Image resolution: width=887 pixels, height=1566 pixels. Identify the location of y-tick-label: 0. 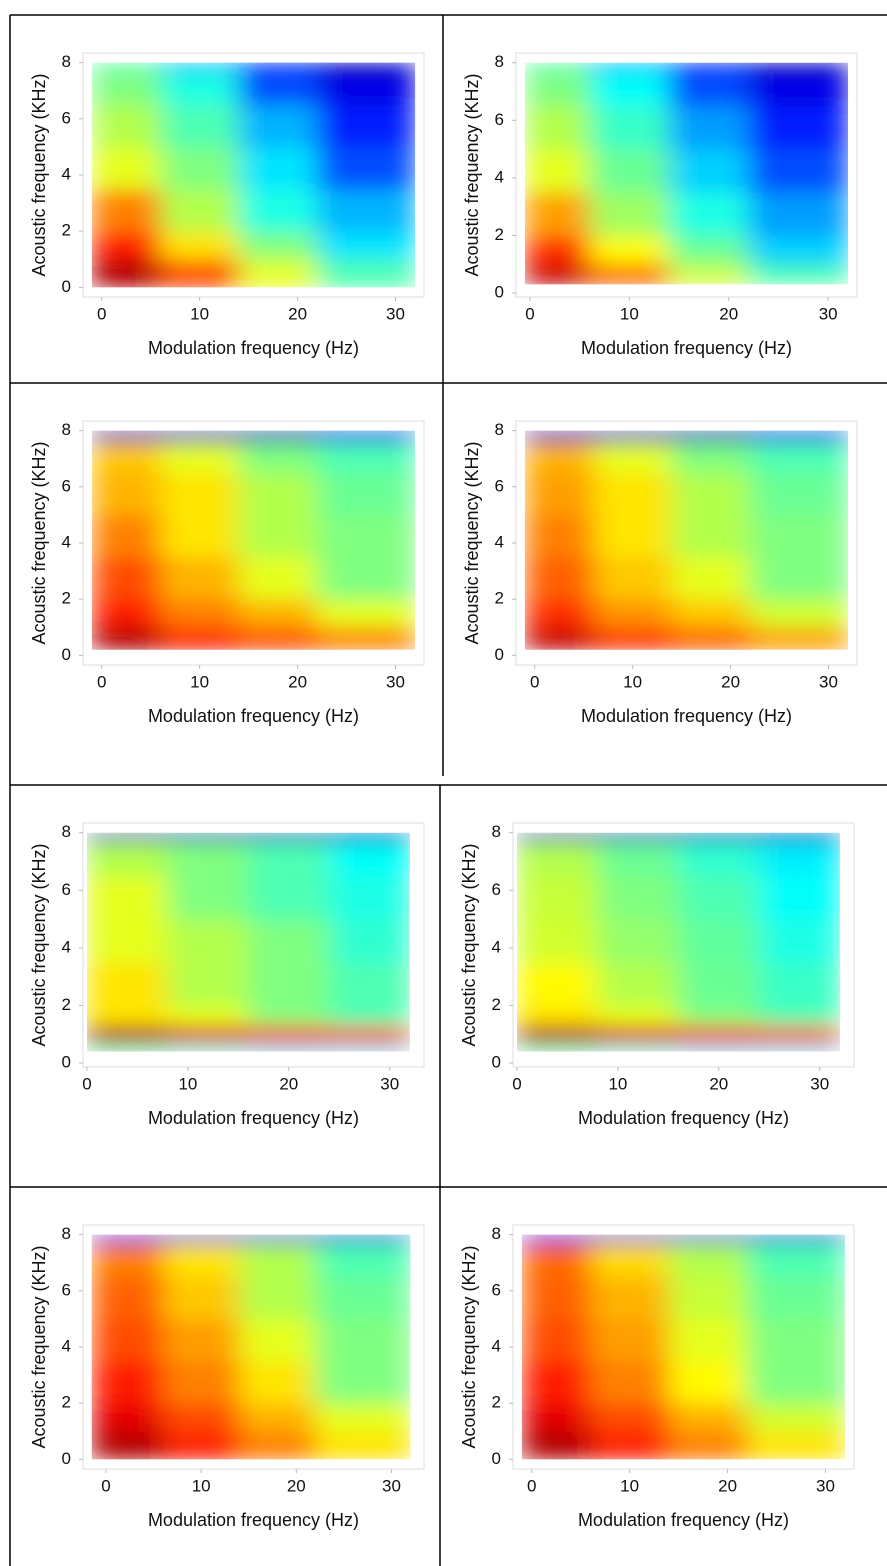
(499, 654).